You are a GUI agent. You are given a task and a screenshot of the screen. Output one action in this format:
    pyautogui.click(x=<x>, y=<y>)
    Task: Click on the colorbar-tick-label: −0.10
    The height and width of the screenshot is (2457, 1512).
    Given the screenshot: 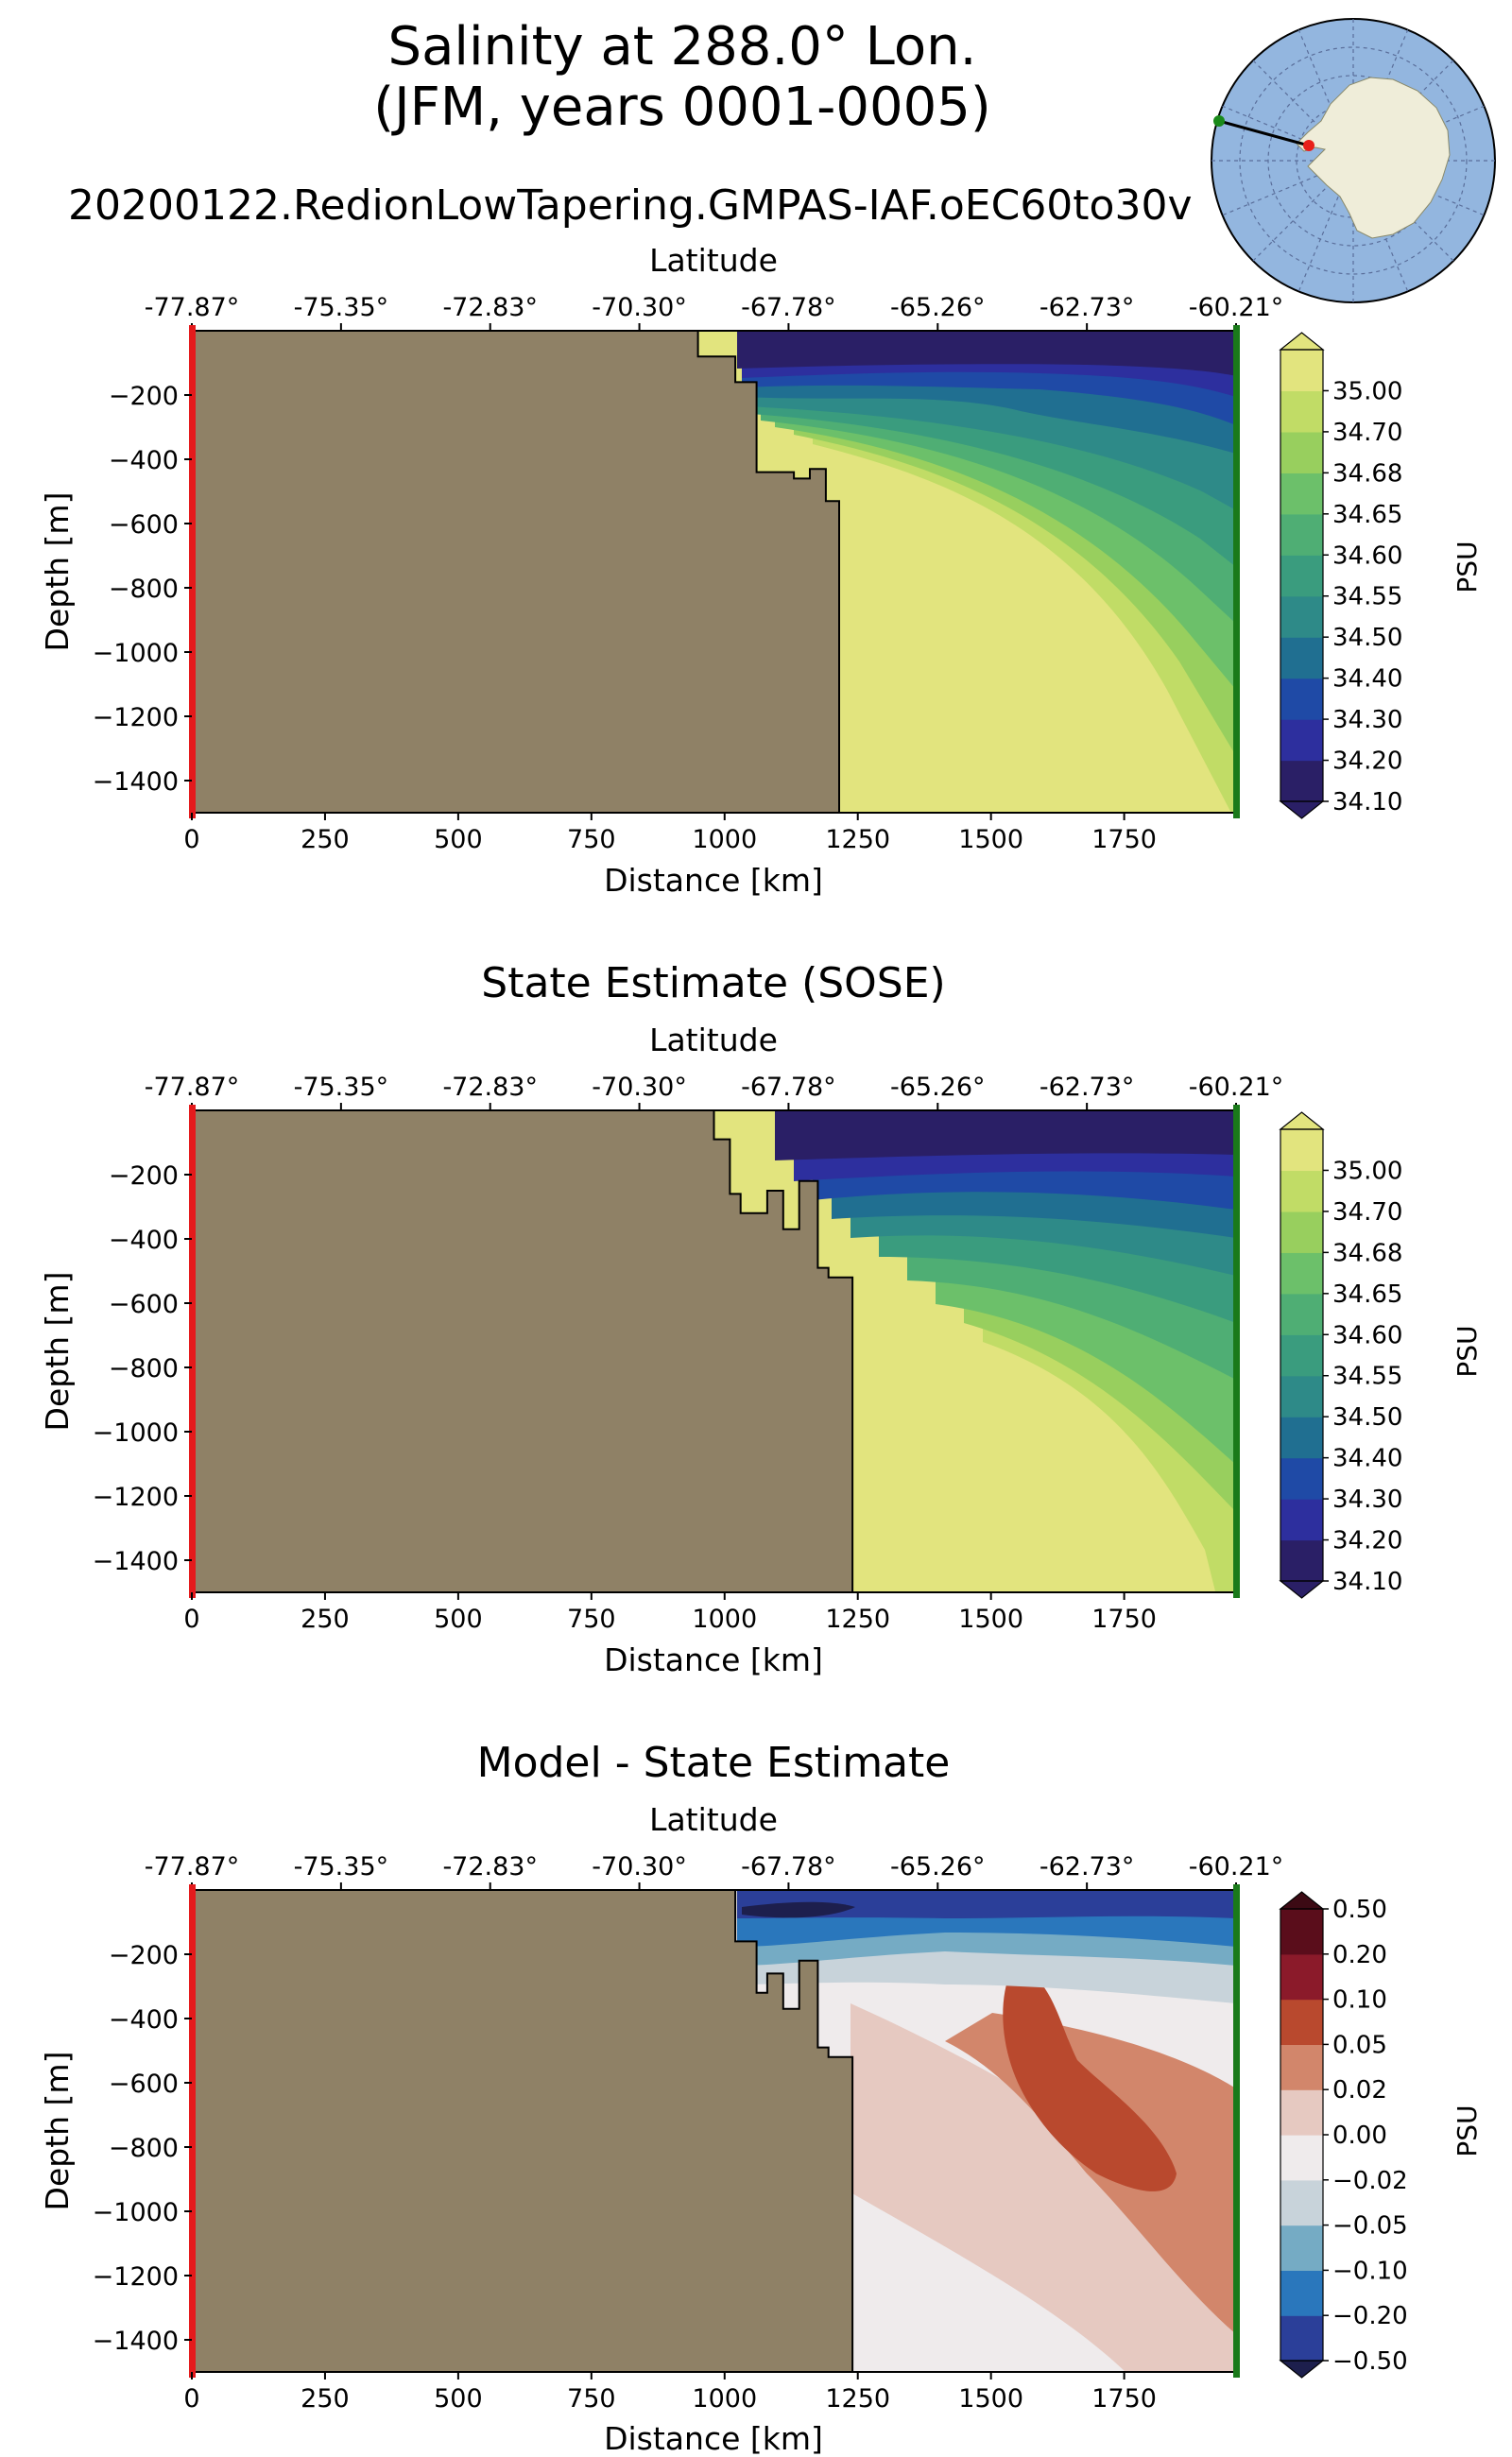 What is the action you would take?
    pyautogui.click(x=1370, y=2271)
    